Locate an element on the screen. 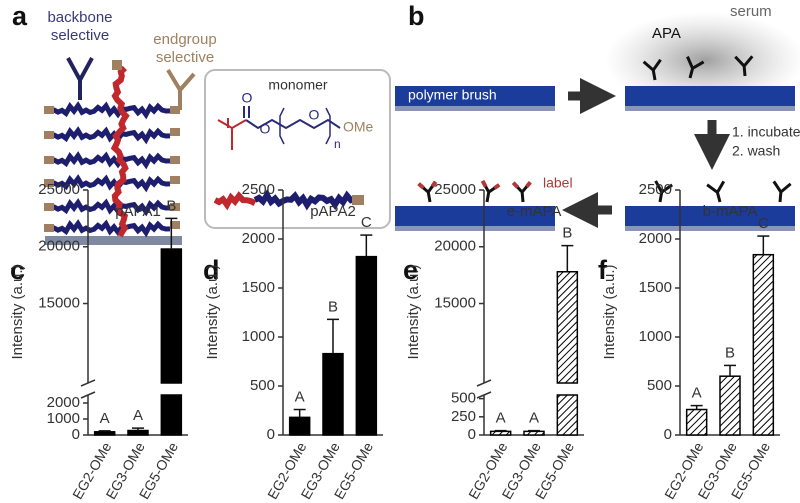 This screenshot has width=800, height=503. y-tick-label: 1500 is located at coordinates (655, 287).